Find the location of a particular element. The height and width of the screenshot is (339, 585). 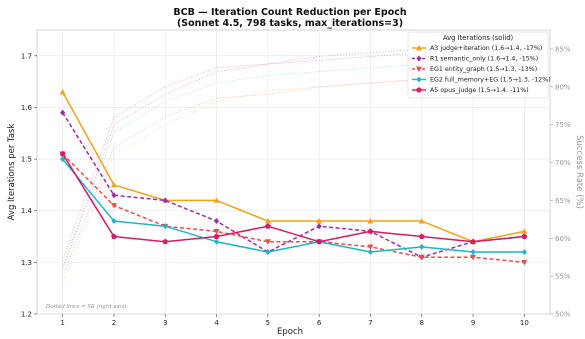

y2-tick-label: 80% is located at coordinates (563, 87).